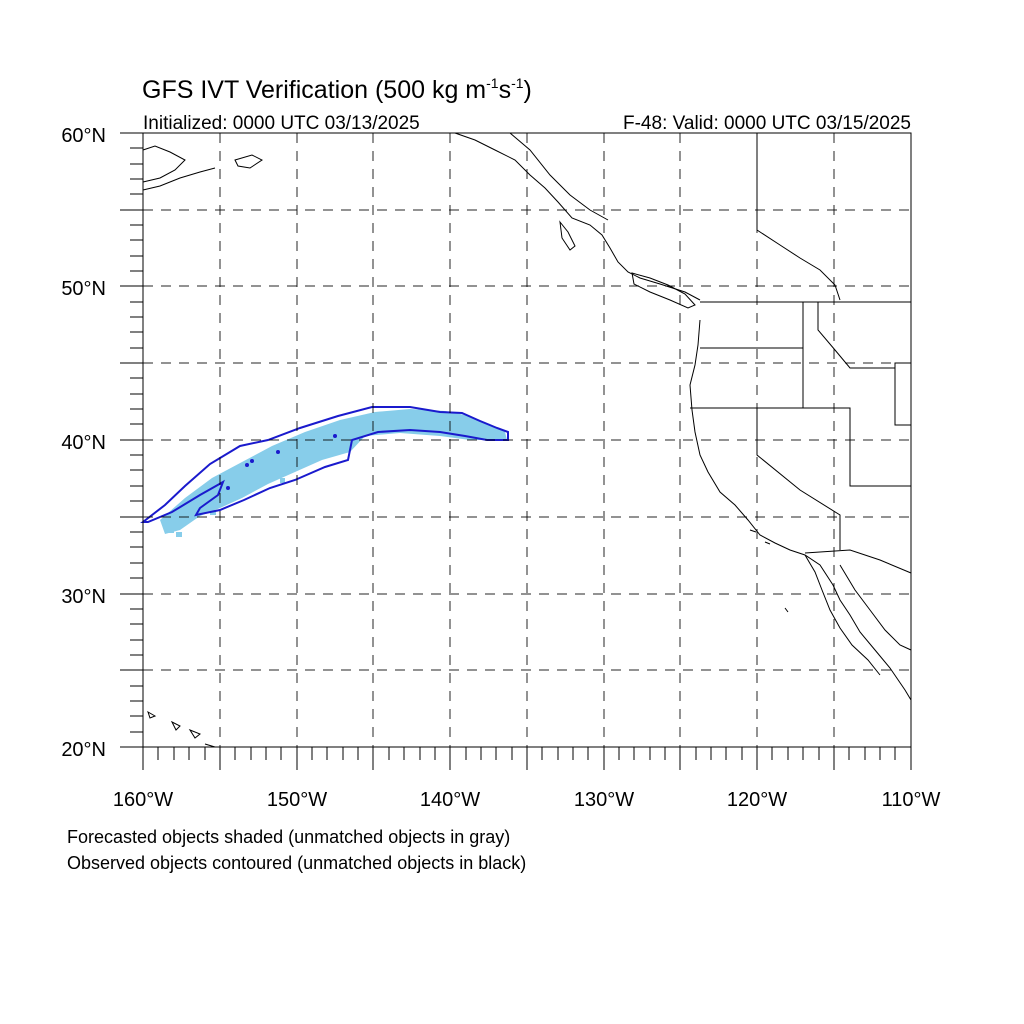 Image resolution: width=1024 pixels, height=1024 pixels. What do you see at coordinates (281, 462) in the screenshot?
I see `observed-ivt-contour-islands` at bounding box center [281, 462].